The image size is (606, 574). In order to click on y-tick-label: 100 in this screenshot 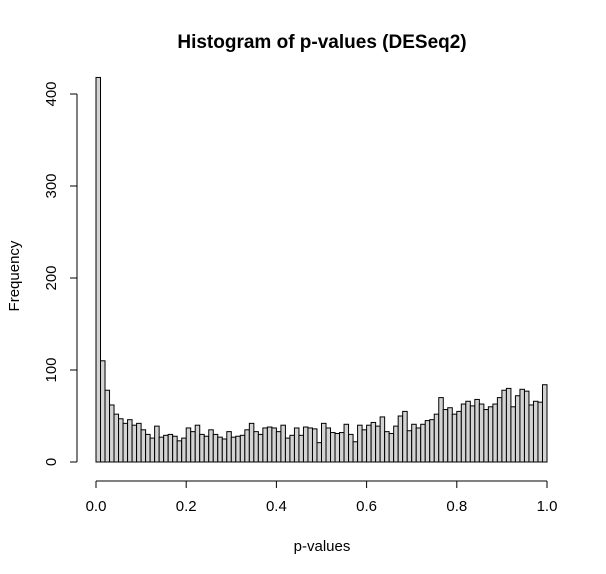, I will do `click(51, 369)`.